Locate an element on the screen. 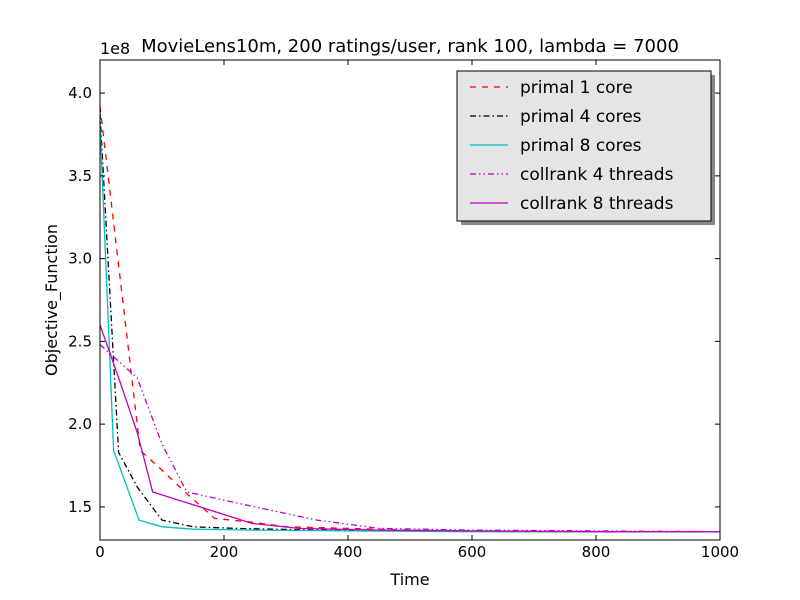  legend-label-2: primal 4 cores is located at coordinates (581, 117).